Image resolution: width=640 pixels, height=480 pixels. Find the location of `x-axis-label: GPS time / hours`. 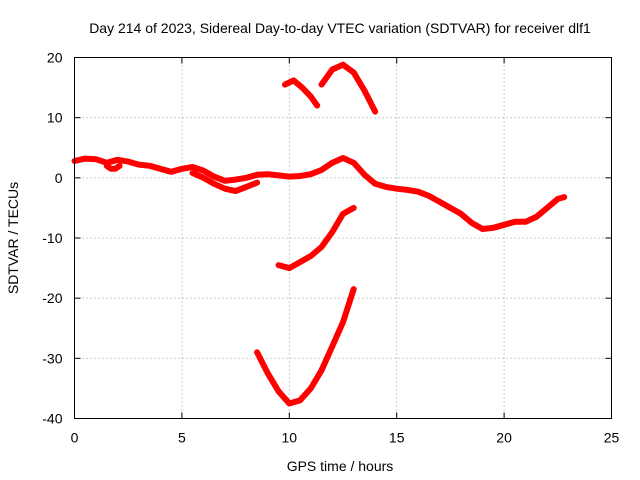

x-axis-label: GPS time / hours is located at coordinates (340, 466).